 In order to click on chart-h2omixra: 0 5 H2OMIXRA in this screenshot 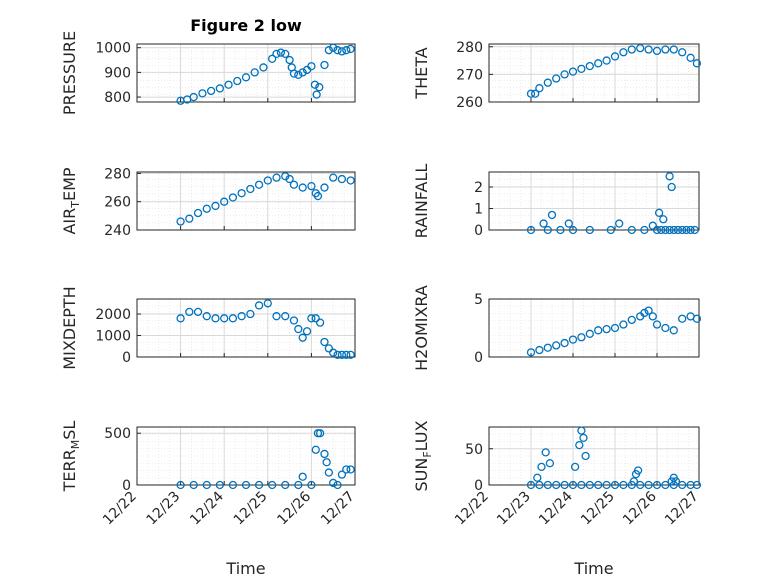, I will do `click(557, 328)`.